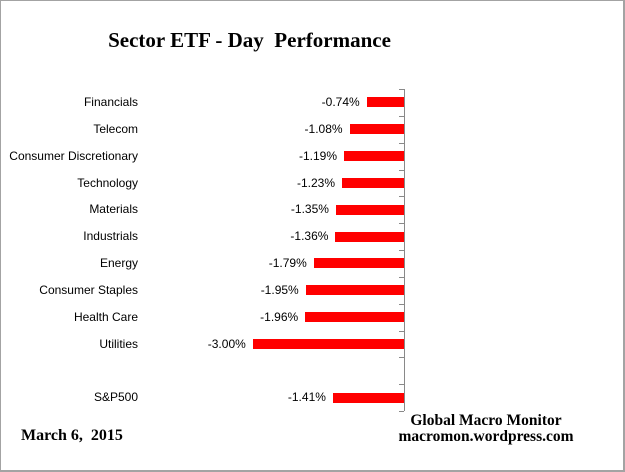  What do you see at coordinates (110, 102) in the screenshot?
I see `category-label: Financials` at bounding box center [110, 102].